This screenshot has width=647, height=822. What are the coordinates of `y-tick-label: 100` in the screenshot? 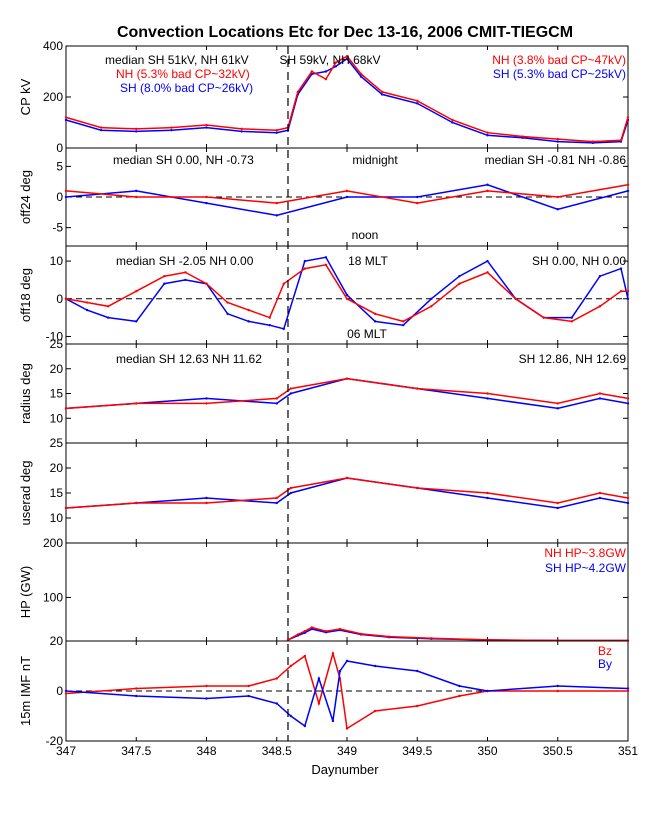 It's located at (53, 597).